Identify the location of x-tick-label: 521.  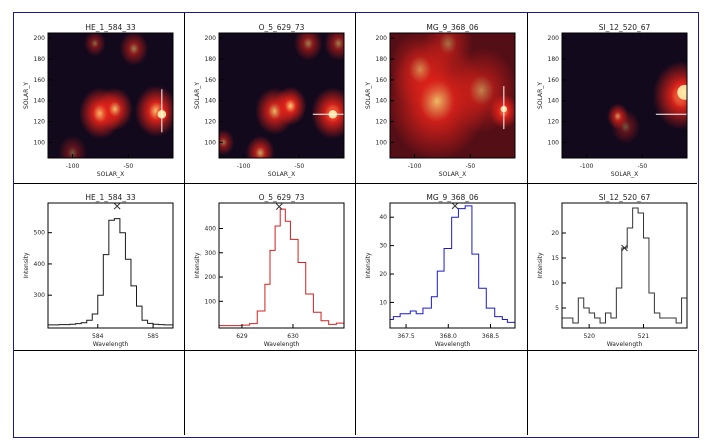
(644, 336).